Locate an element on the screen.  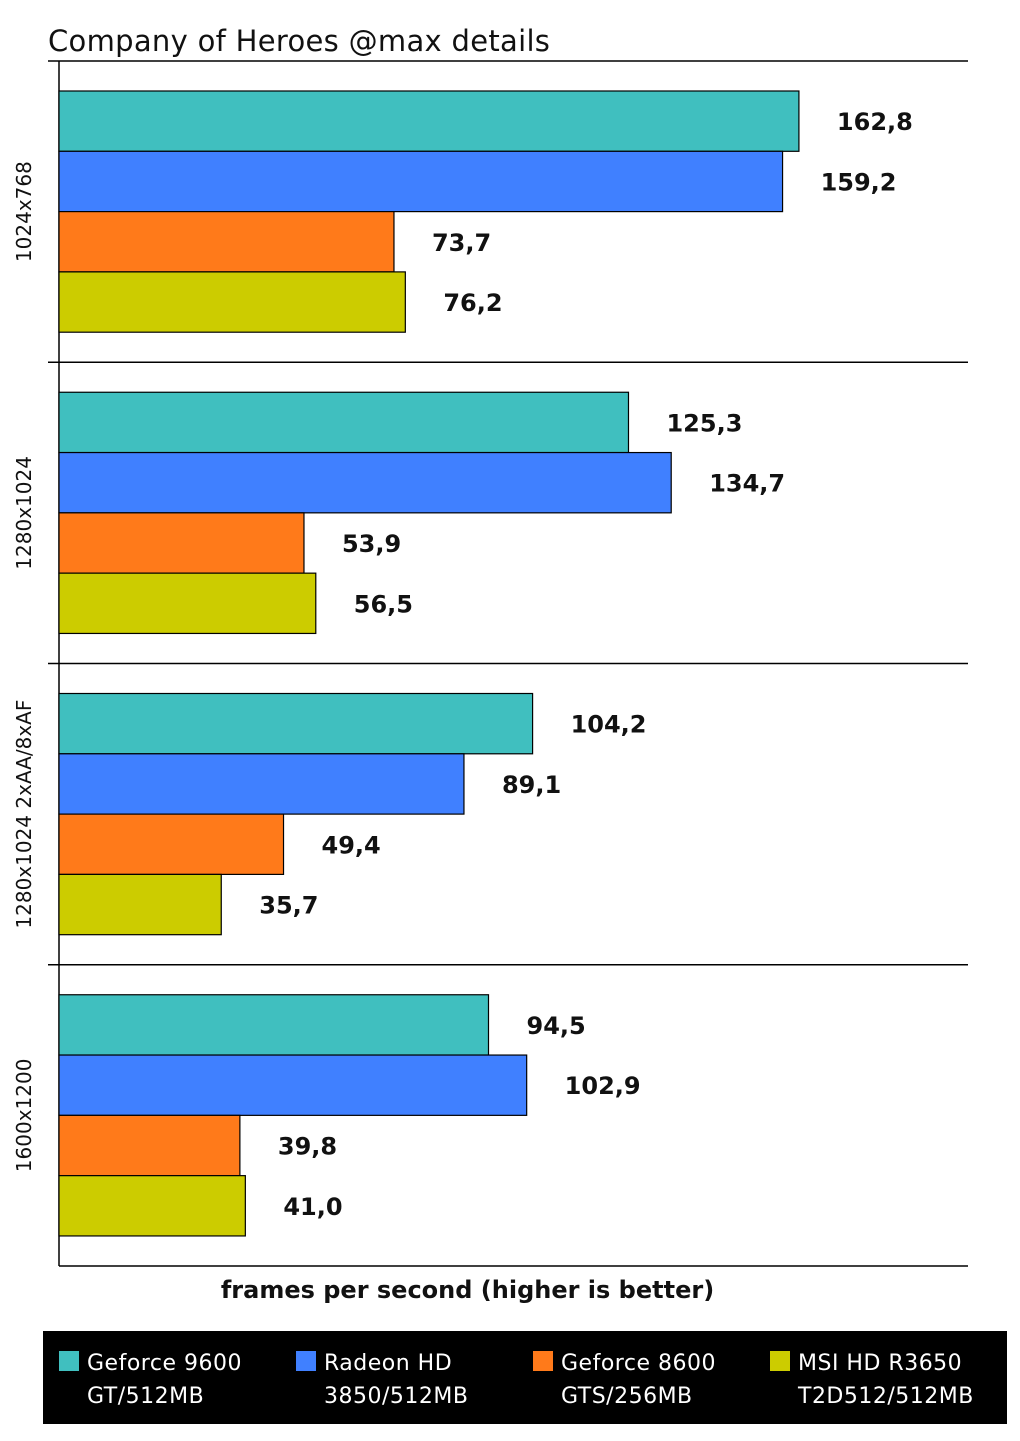
x-axis-label: frames per second (higher is better) is located at coordinates (467, 1290).